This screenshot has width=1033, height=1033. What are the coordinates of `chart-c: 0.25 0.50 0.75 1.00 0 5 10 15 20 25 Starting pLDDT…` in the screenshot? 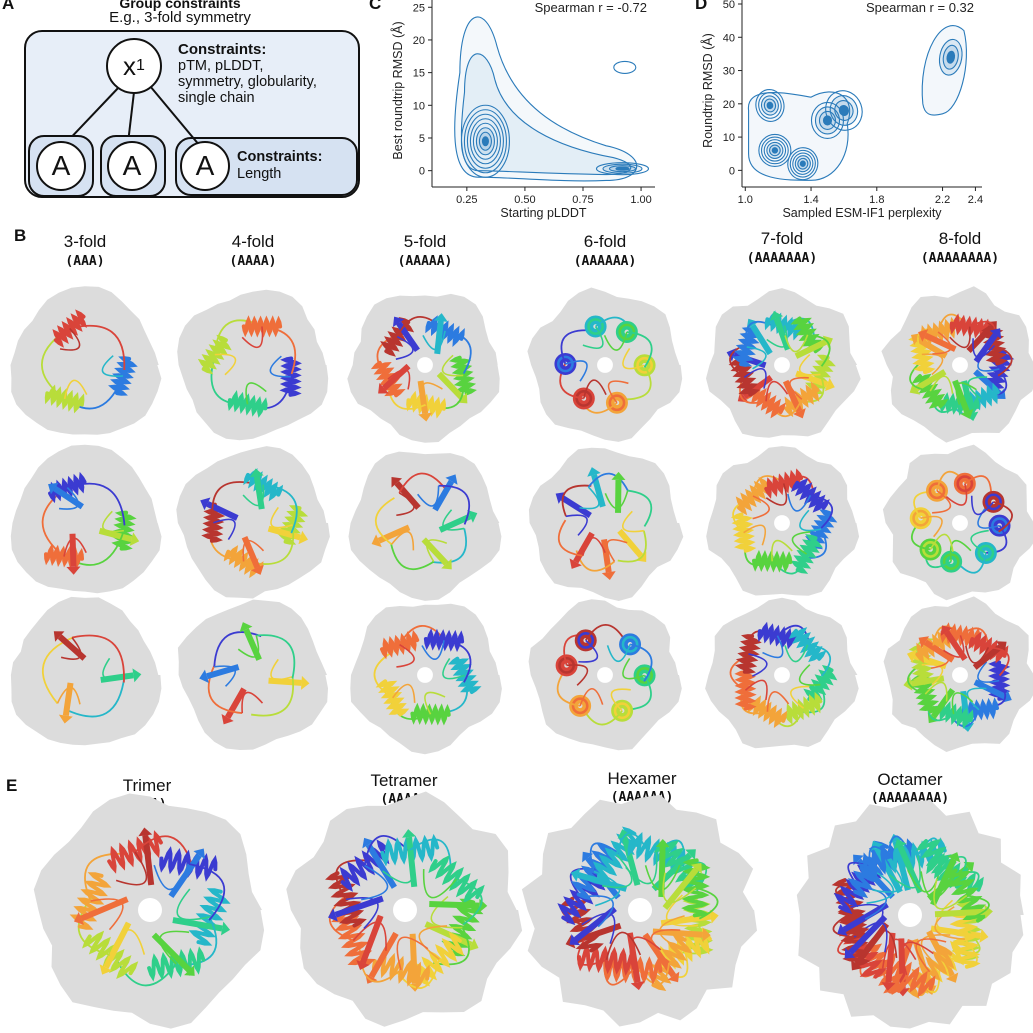 It's located at (522, 110).